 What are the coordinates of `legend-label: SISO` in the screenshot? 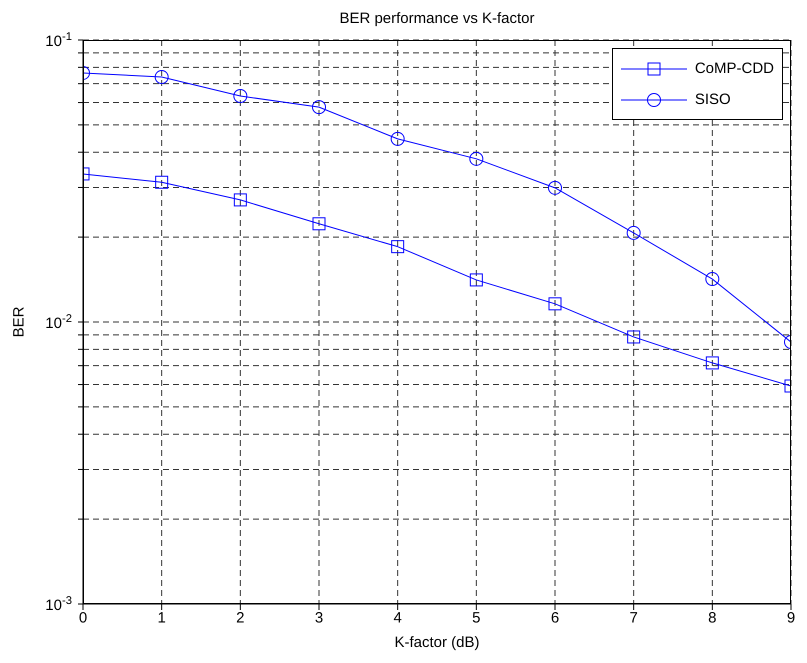 It's located at (712, 99).